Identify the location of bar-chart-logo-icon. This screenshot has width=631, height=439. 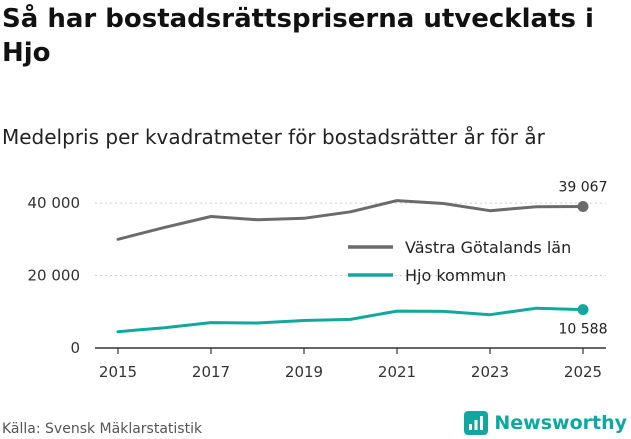
(476, 423).